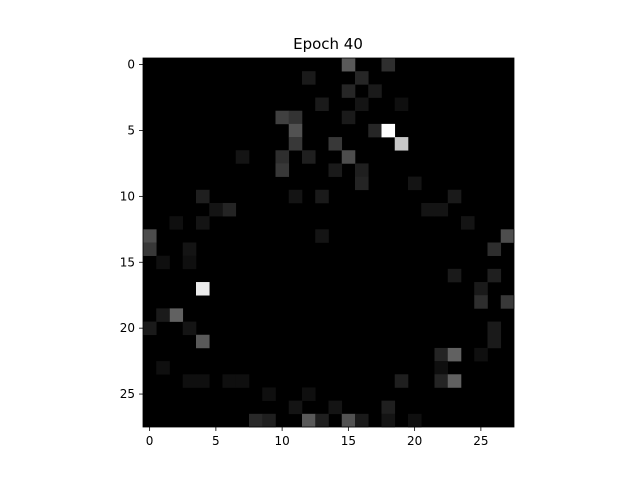  What do you see at coordinates (480, 441) in the screenshot?
I see `x-tick-label: 25` at bounding box center [480, 441].